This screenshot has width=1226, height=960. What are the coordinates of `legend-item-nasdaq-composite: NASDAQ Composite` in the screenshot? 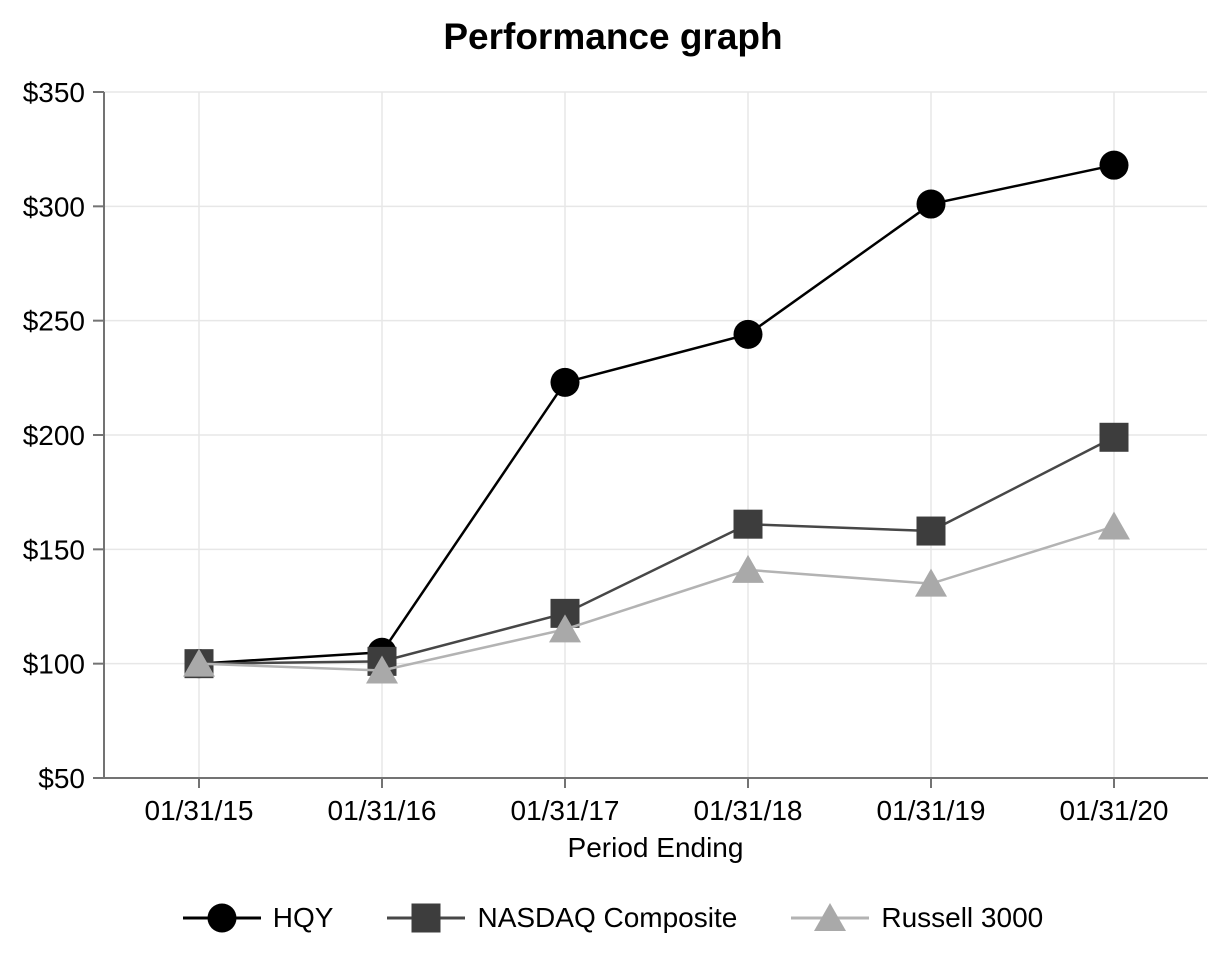 It's located at (562, 918).